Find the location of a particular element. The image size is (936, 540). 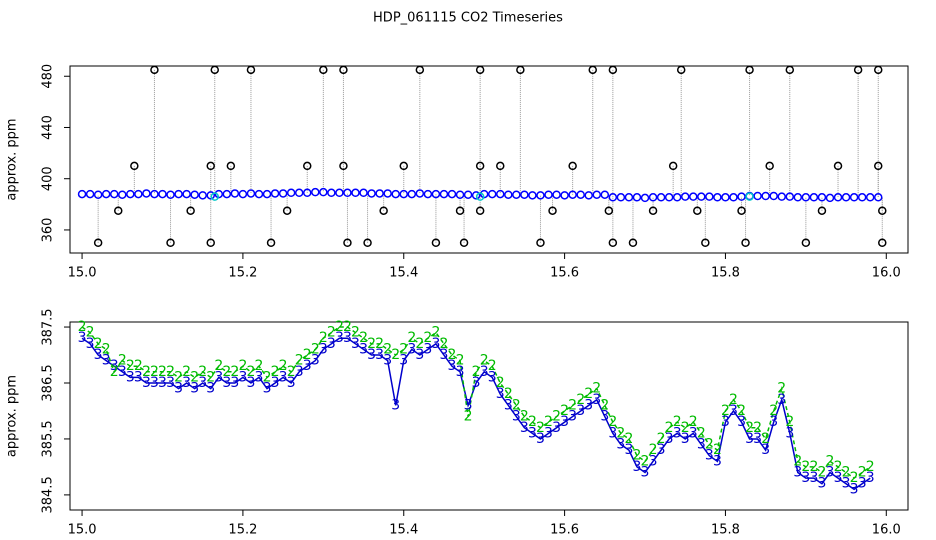

x-tick-label: 15.2 is located at coordinates (242, 273).